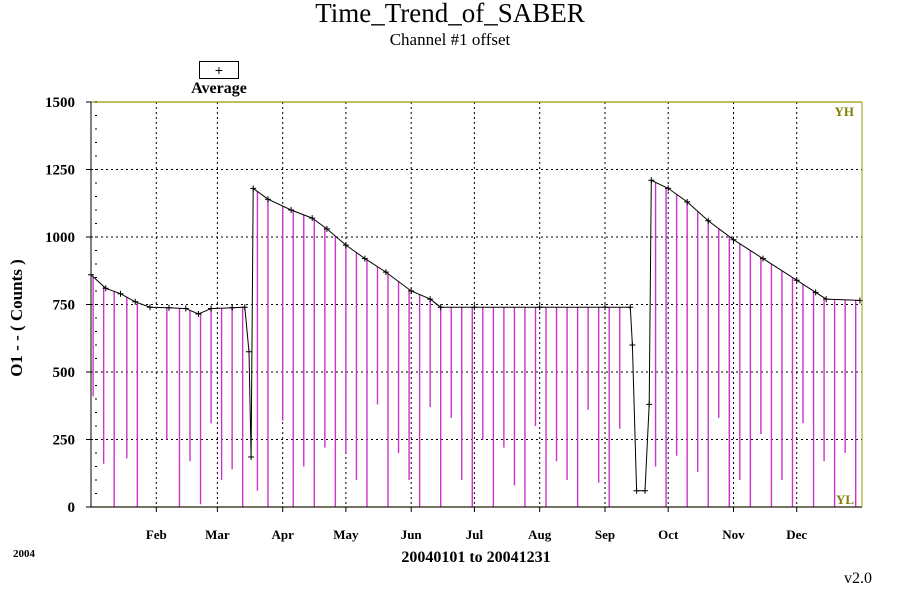 The height and width of the screenshot is (590, 900). Describe the element at coordinates (156, 534) in the screenshot. I see `x-tick-label: Feb` at that location.